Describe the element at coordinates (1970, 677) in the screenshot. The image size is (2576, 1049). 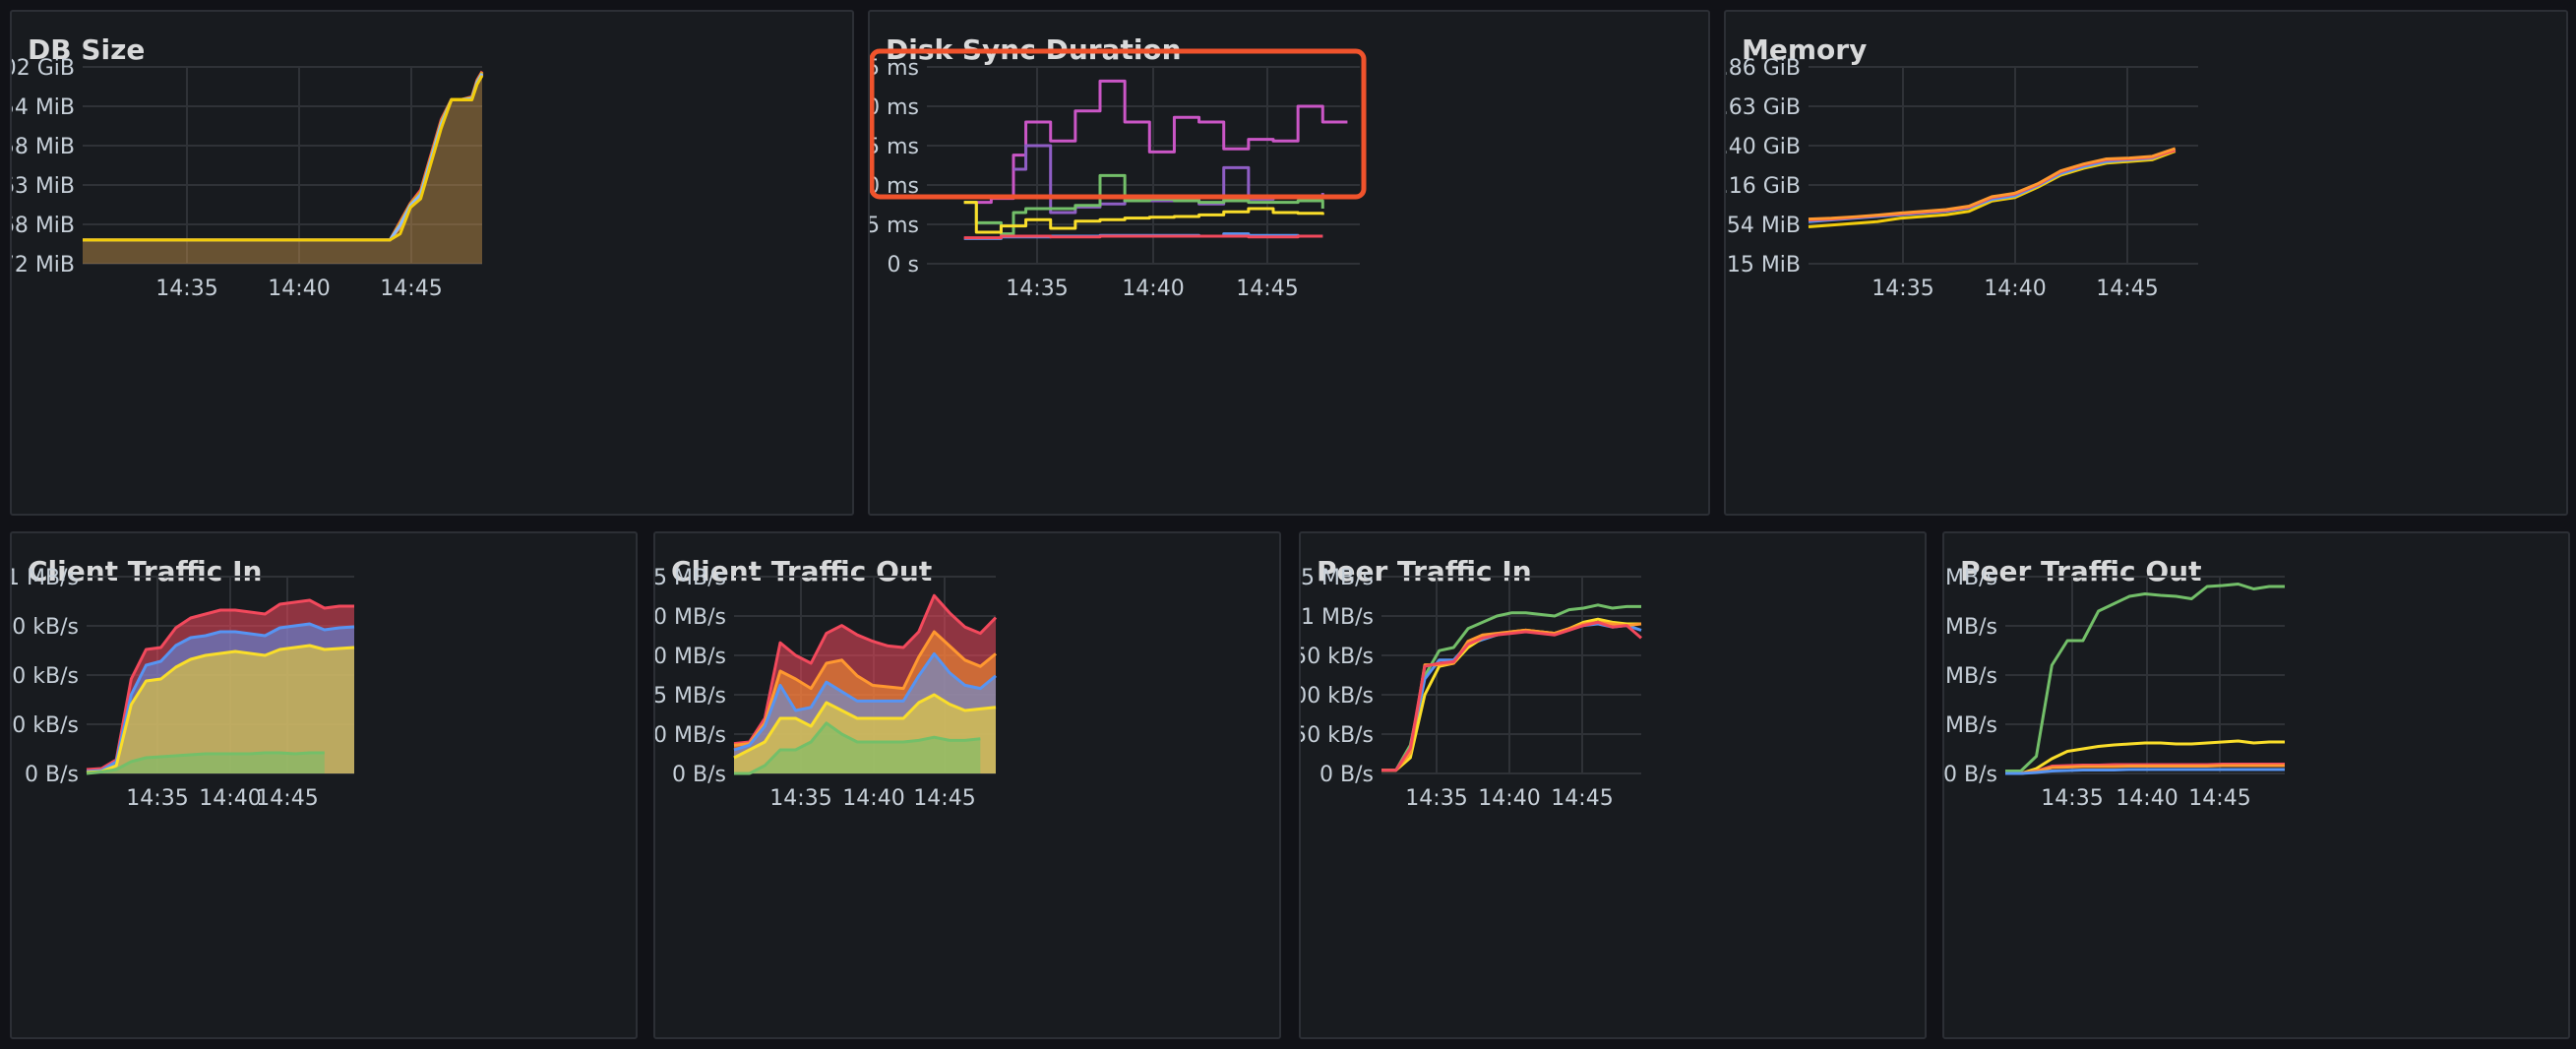
I see `y-tick-label: 2 MB/s` at that location.